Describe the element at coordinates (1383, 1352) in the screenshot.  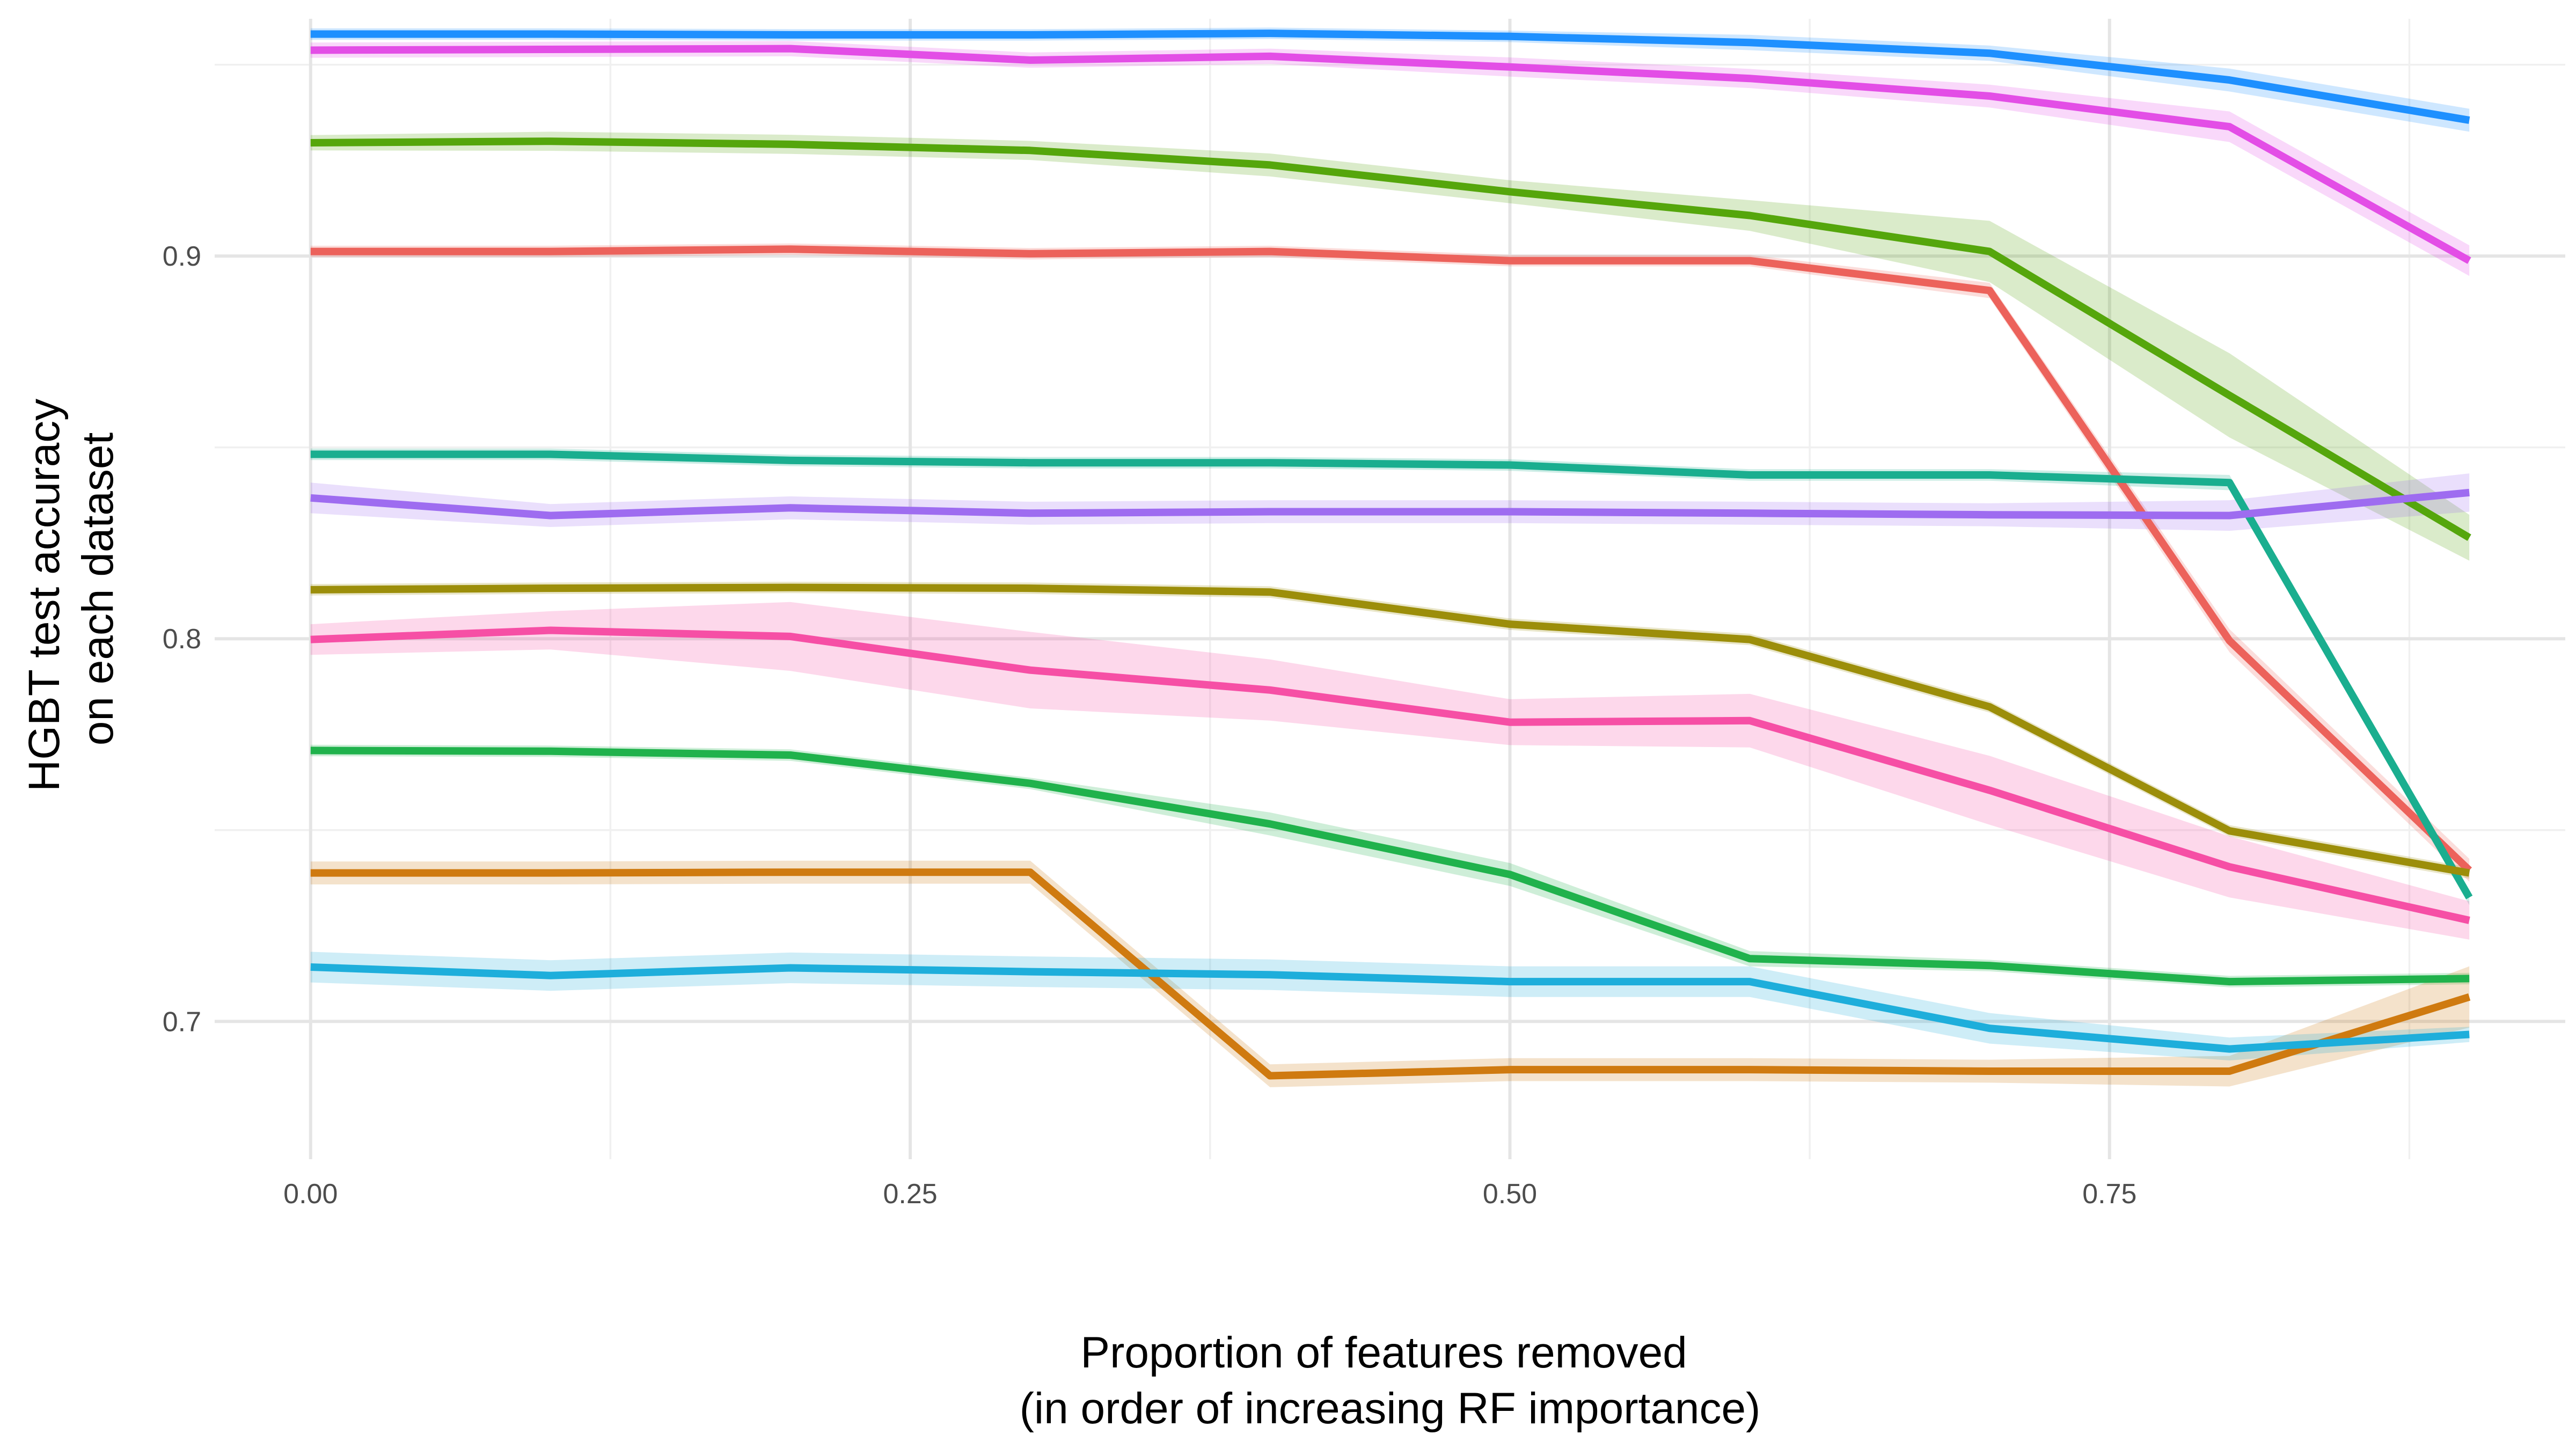
I see `x-axis-title-line-1: Proportion of features removed` at that location.